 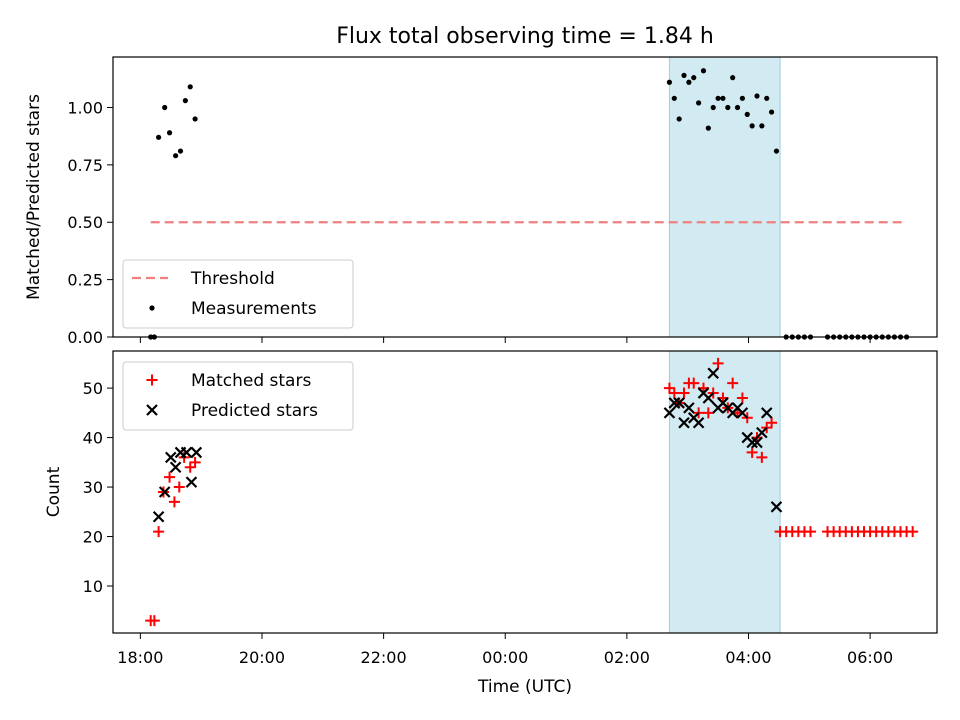 I want to click on y-tick-label: 30, so click(x=93, y=487).